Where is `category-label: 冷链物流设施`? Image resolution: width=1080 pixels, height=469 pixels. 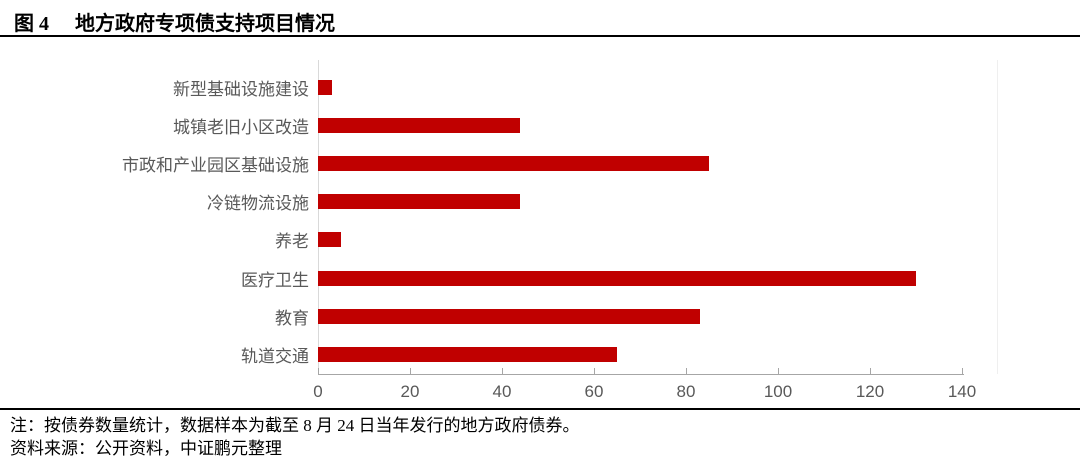
category-label: 冷链物流设施 is located at coordinates (258, 204).